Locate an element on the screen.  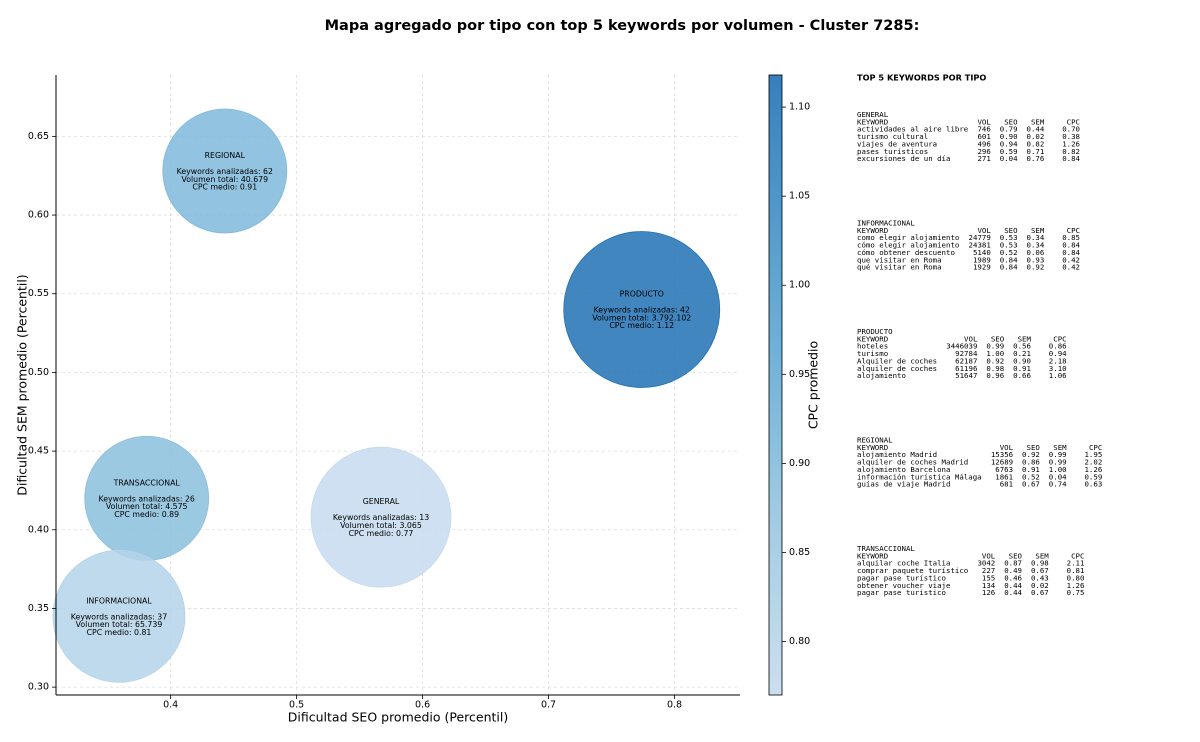
table-cell: 0.42 is located at coordinates (1071, 267).